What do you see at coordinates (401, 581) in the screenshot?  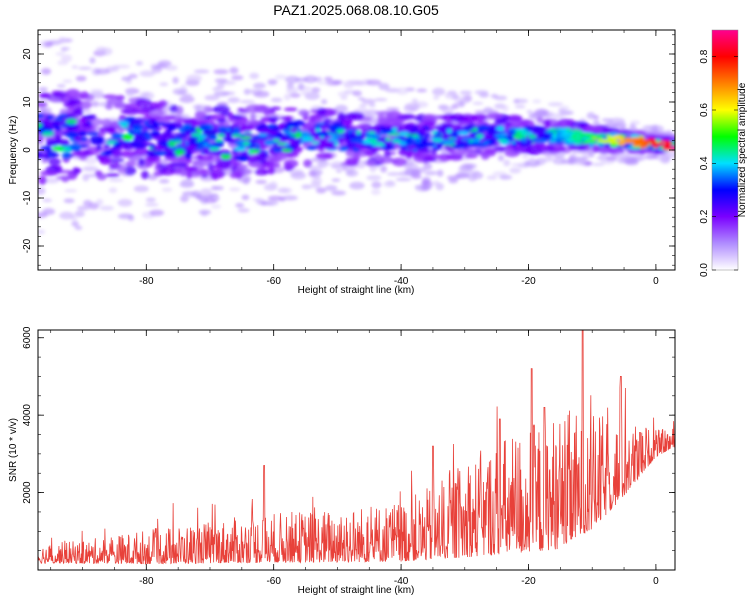 I see `snr-xtick-label: -40` at bounding box center [401, 581].